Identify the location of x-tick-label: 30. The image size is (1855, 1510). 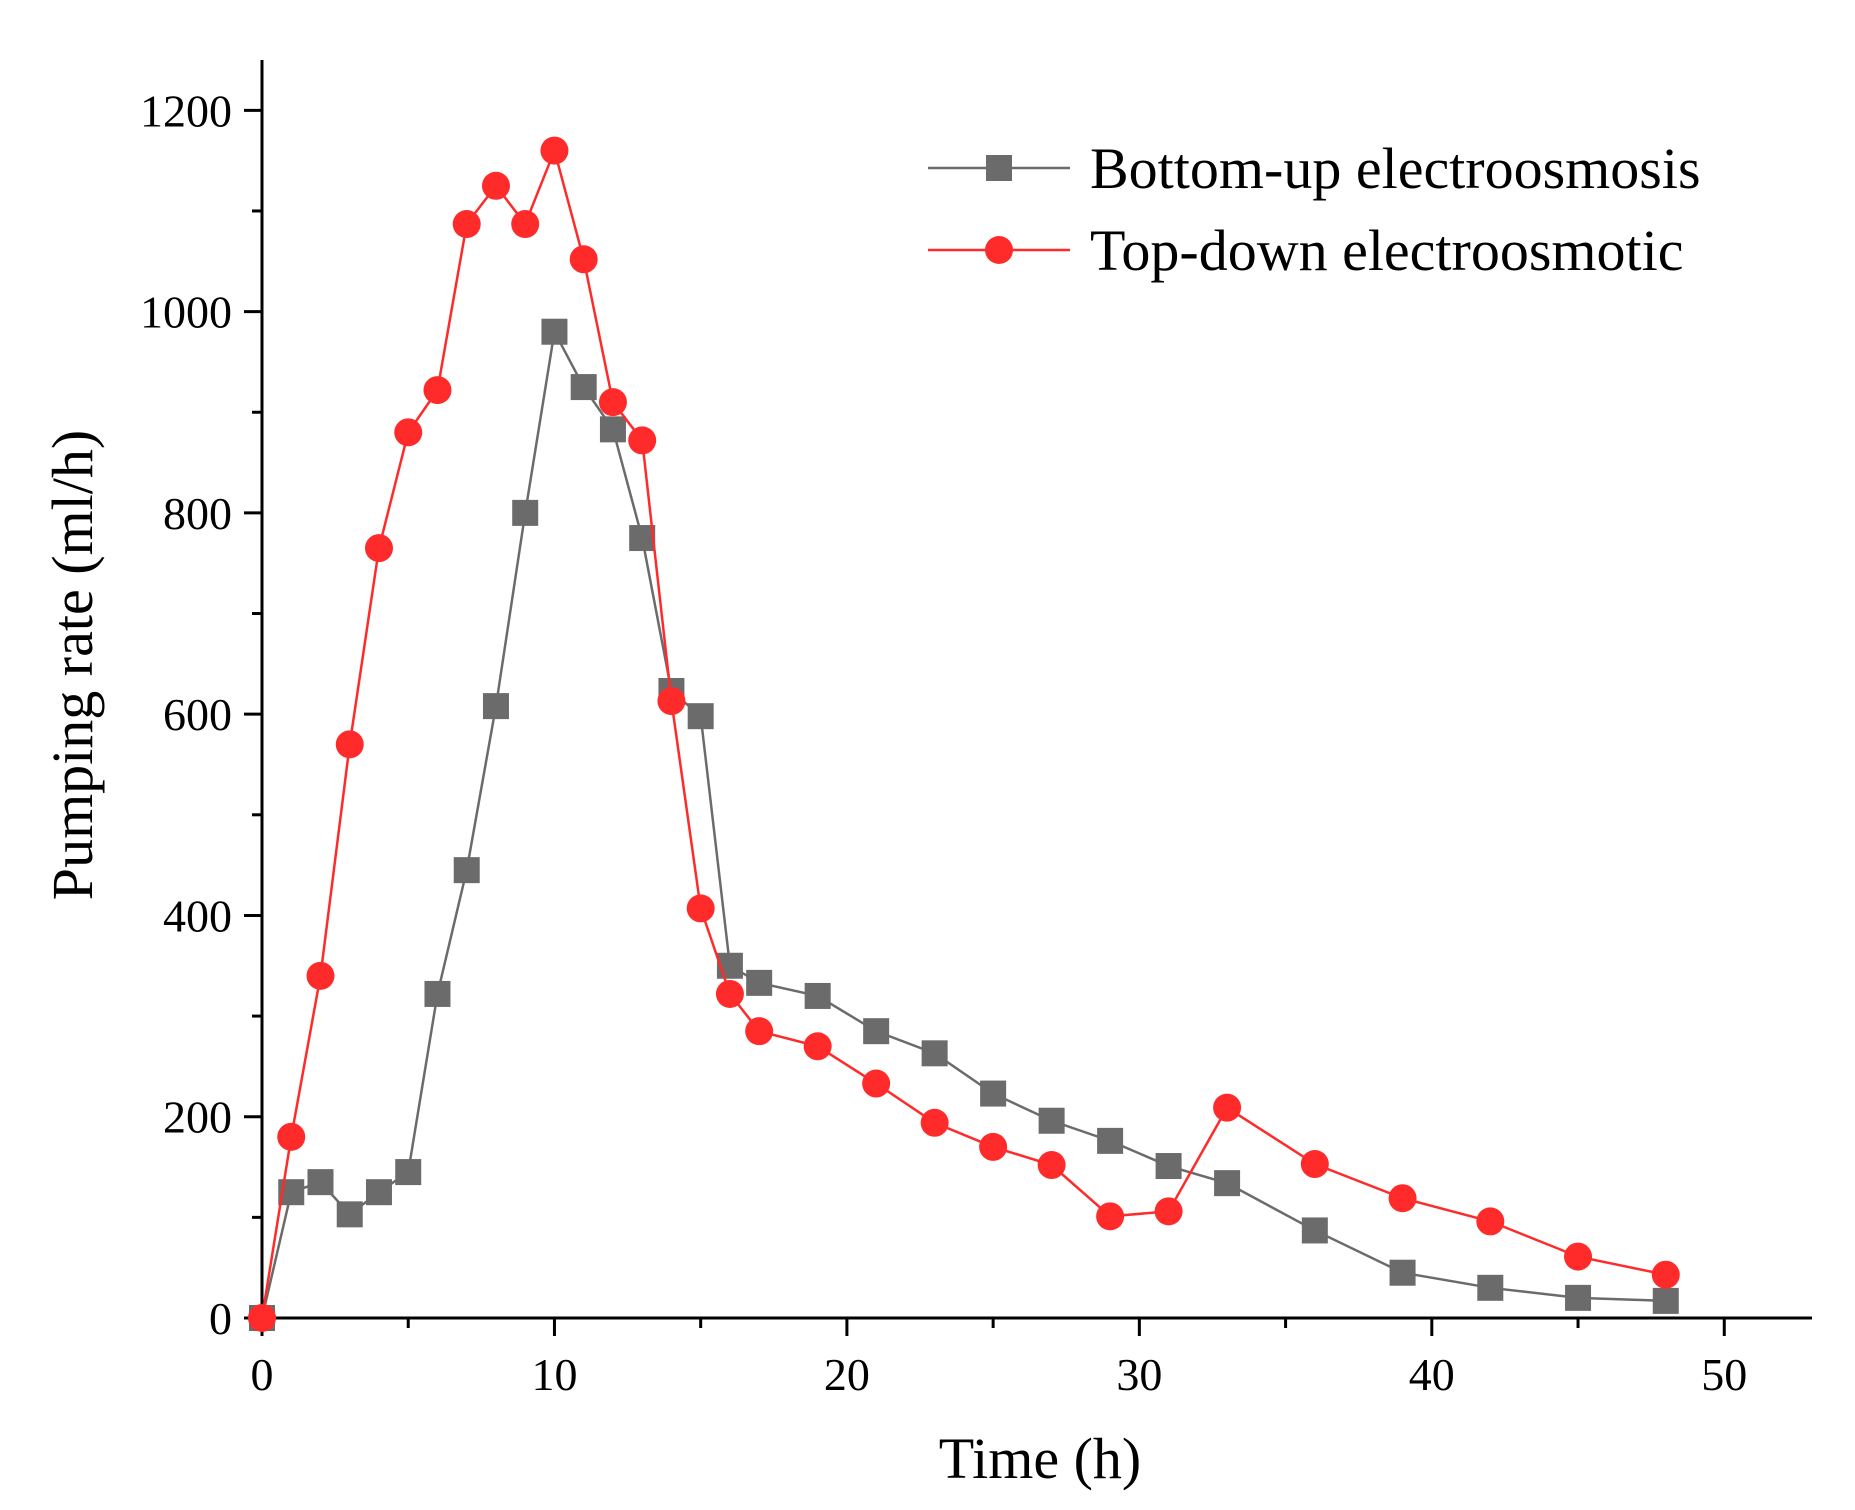
(1139, 1374).